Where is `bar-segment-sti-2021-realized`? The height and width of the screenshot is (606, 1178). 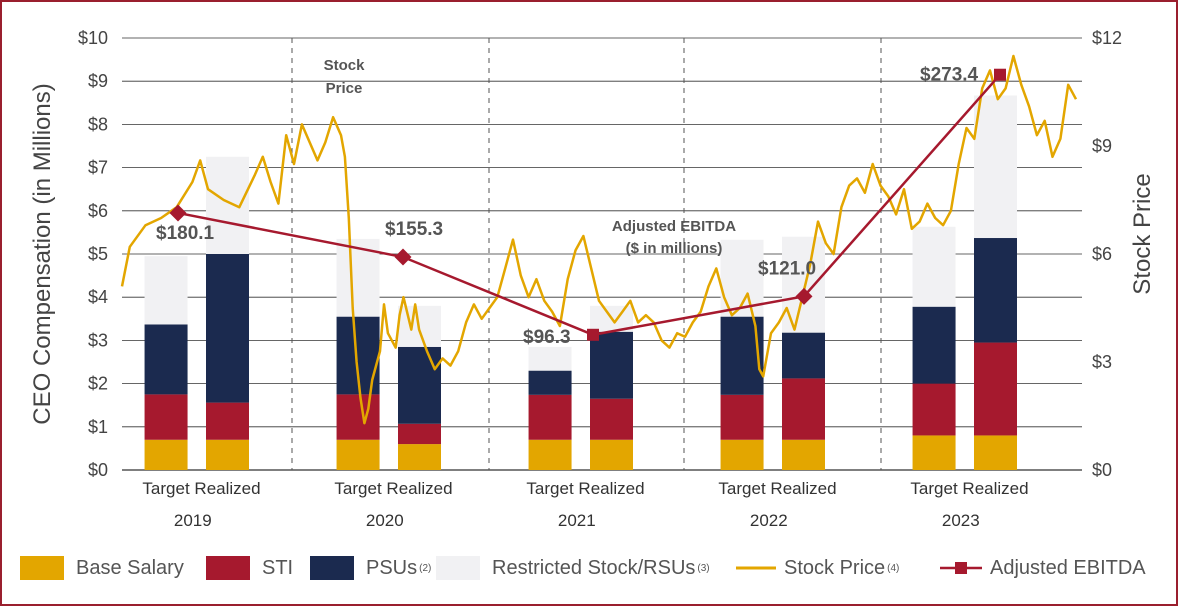
bar-segment-sti-2021-realized is located at coordinates (611, 419).